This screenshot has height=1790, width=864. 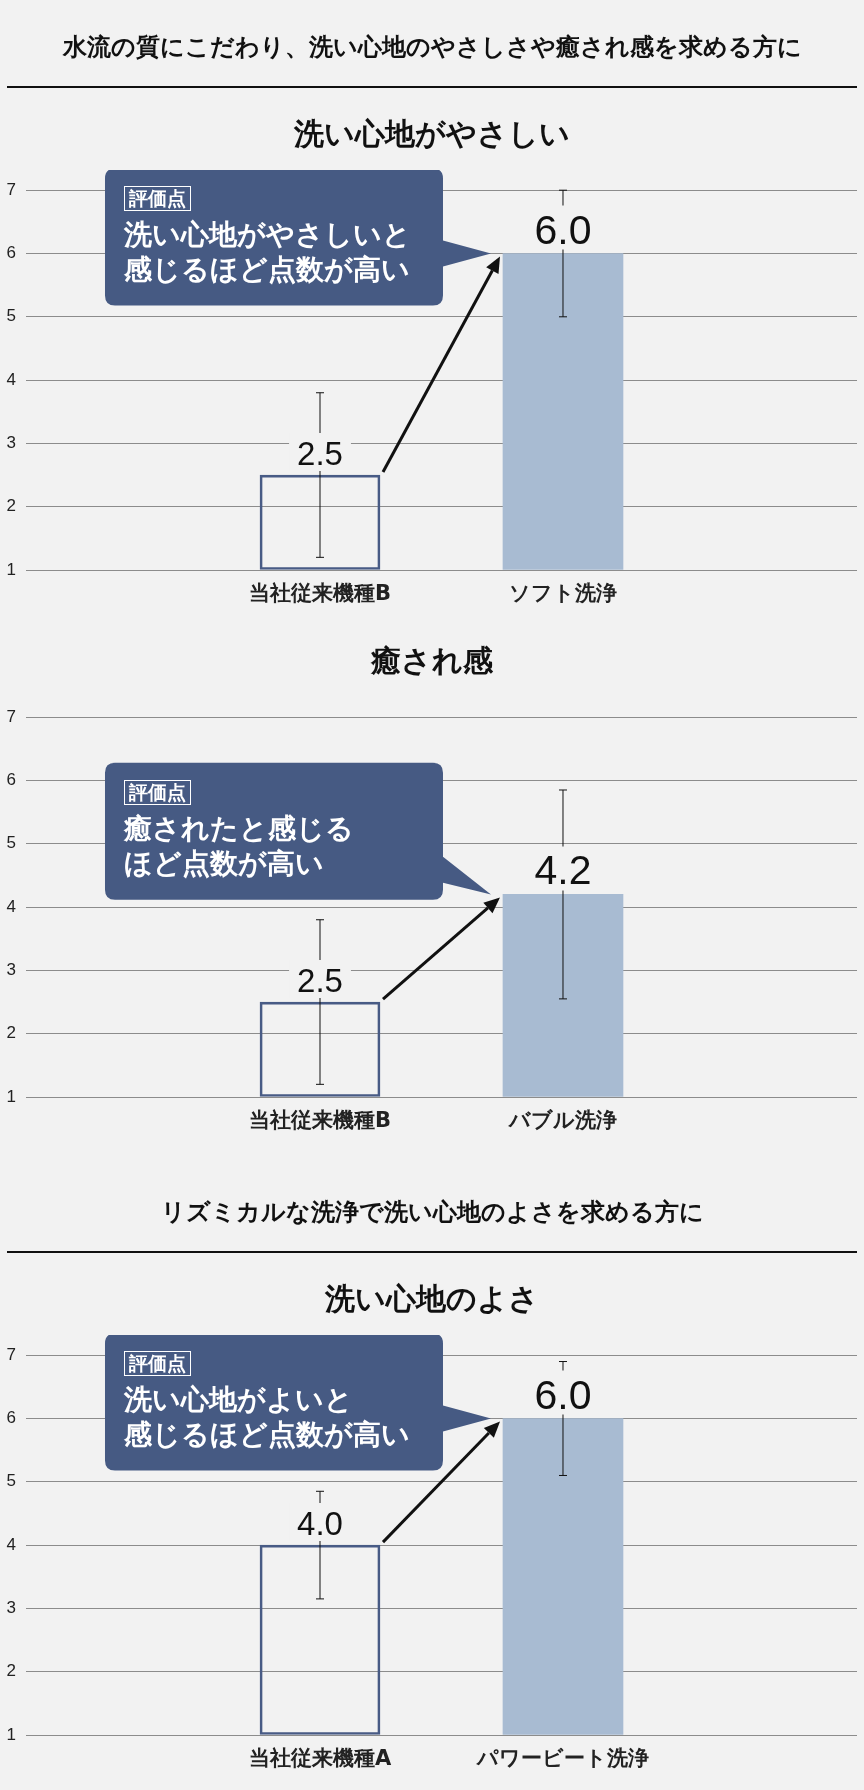 What do you see at coordinates (432, 660) in the screenshot?
I see `chart-title: 癒され感` at bounding box center [432, 660].